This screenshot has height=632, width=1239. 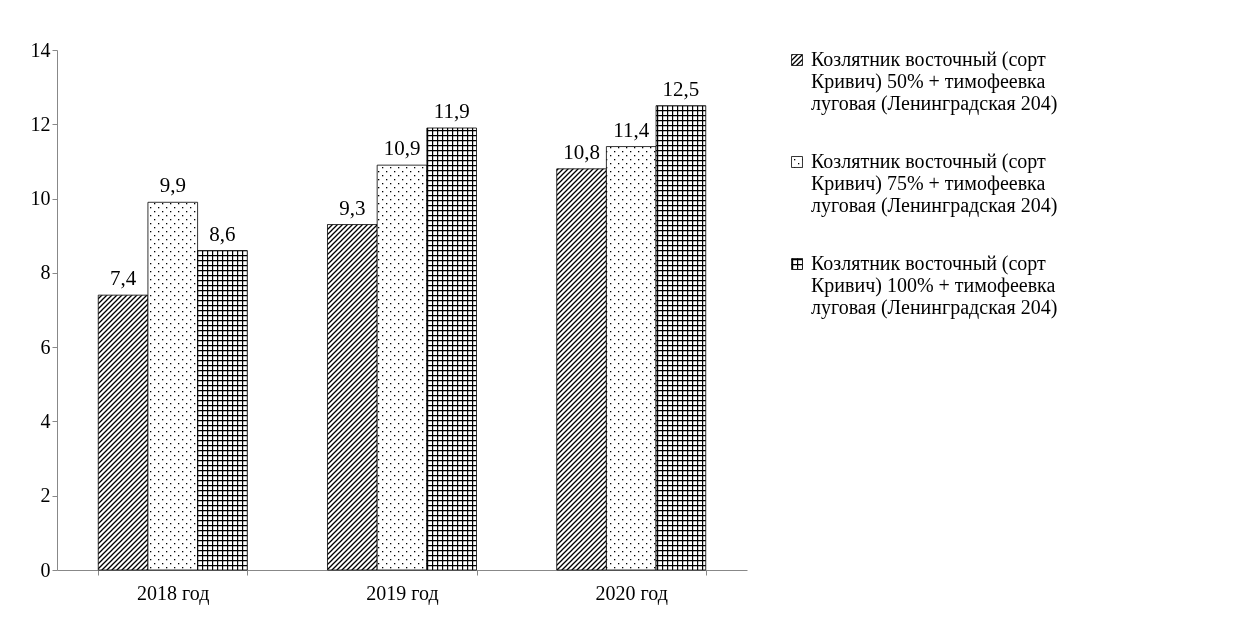 I want to click on y-tick-label: 4, so click(x=45, y=420).